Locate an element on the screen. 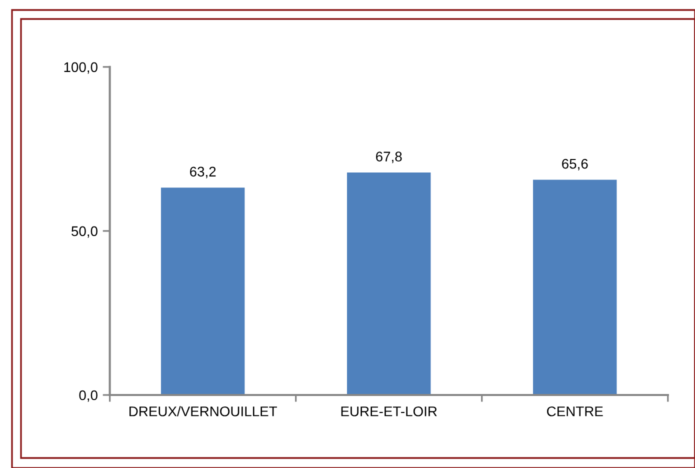  x-tick-label: DREUX/VERNOUILLET is located at coordinates (203, 411).